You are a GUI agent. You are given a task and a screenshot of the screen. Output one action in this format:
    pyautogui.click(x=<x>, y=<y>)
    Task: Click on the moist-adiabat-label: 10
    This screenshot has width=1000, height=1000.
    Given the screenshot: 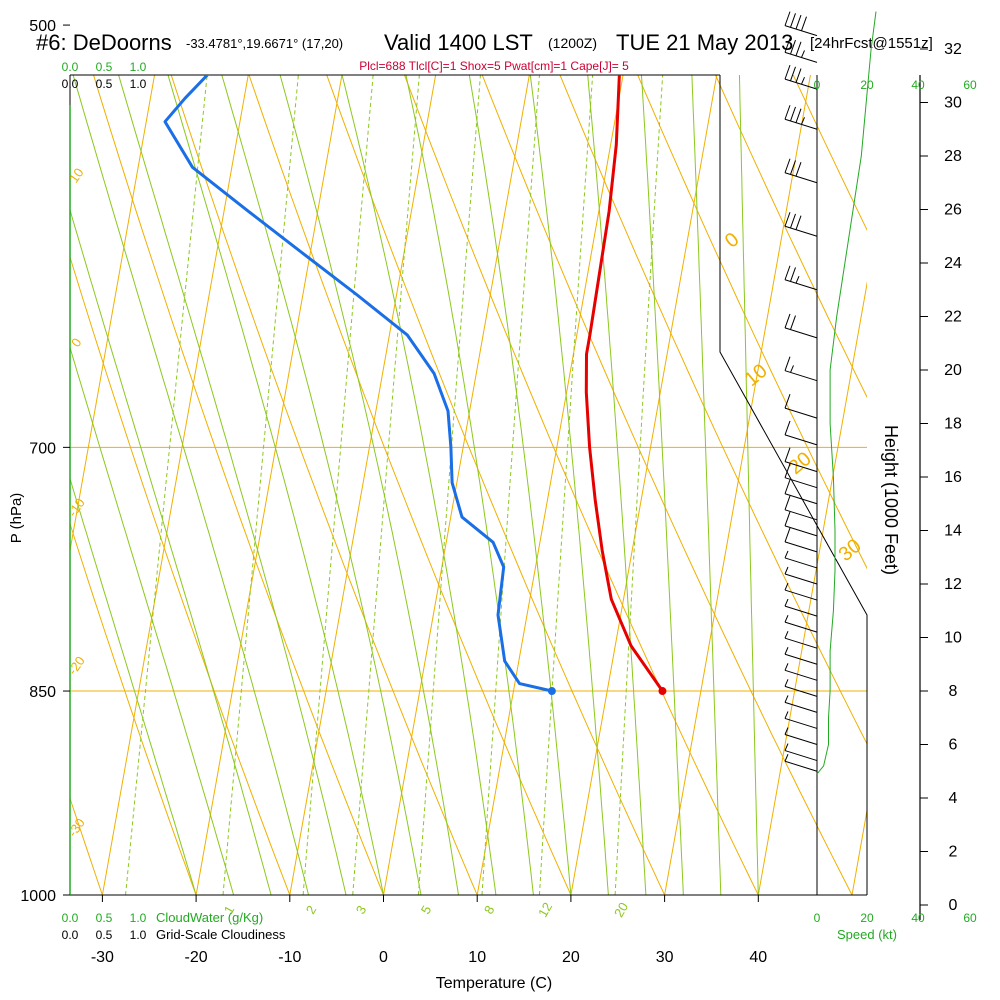 What is the action you would take?
    pyautogui.click(x=756, y=375)
    